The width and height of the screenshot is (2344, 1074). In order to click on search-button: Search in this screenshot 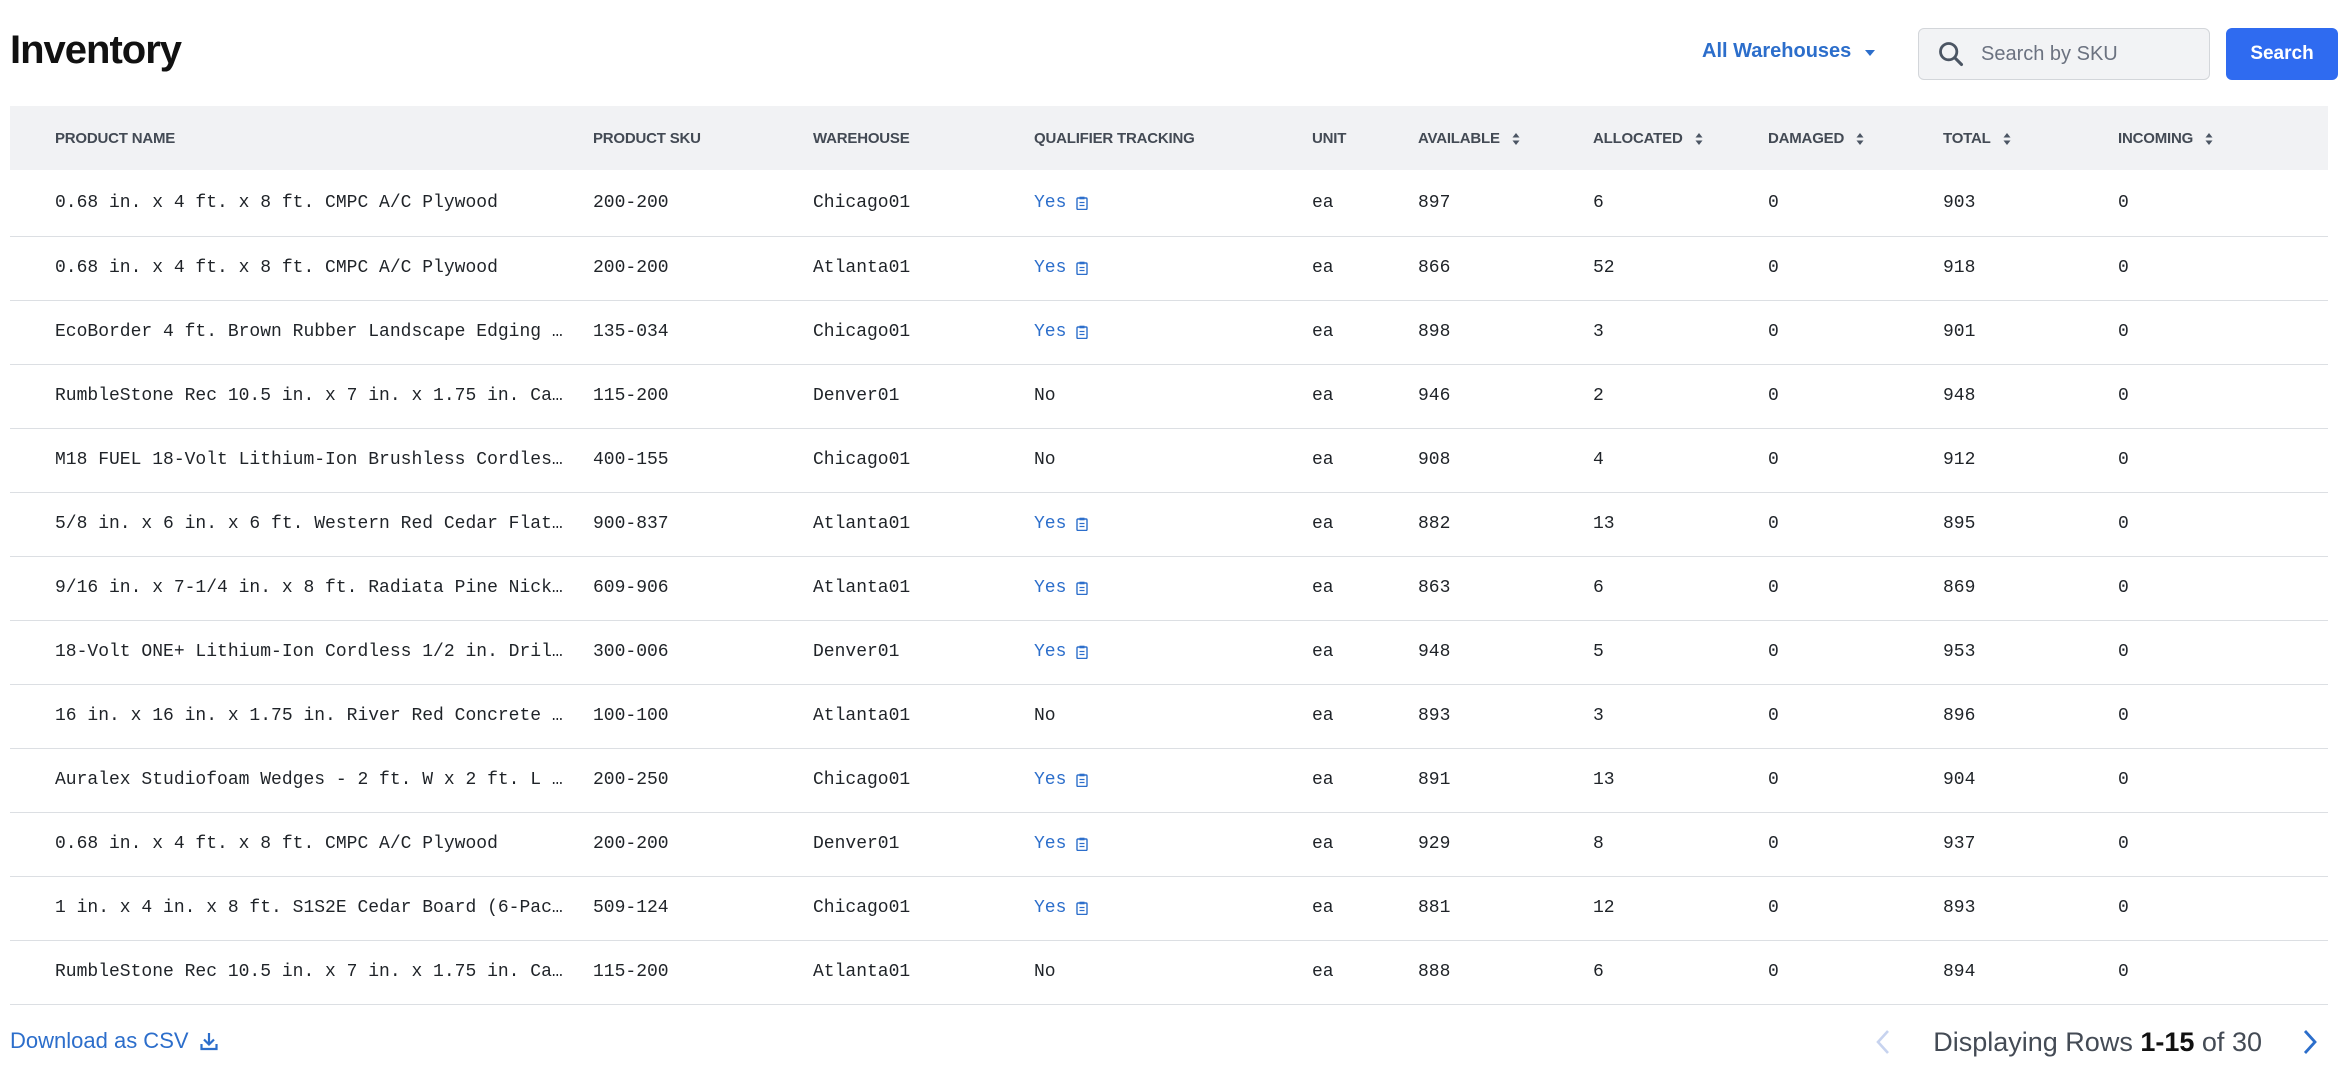, I will do `click(2282, 54)`.